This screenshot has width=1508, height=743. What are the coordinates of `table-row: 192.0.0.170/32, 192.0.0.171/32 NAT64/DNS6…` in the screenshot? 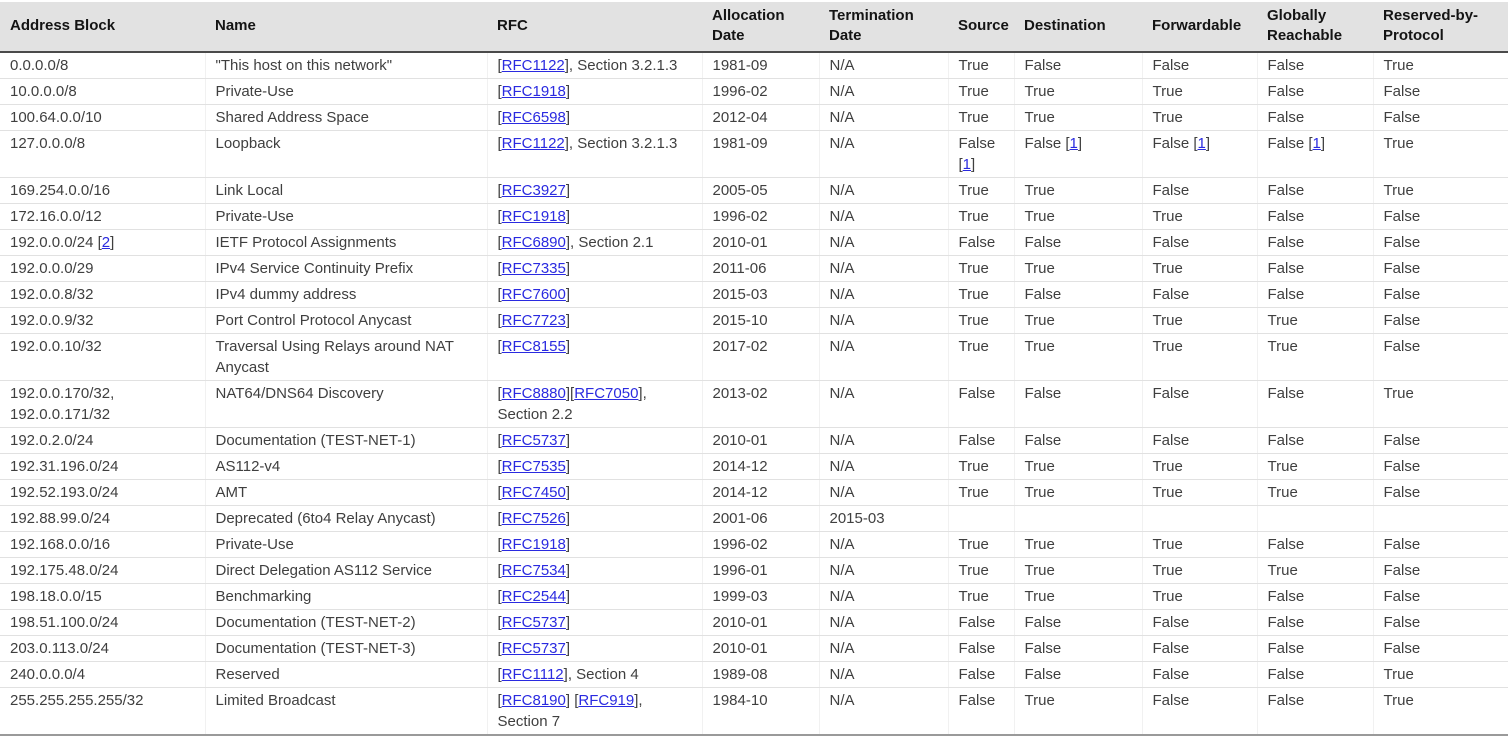 It's located at (754, 404).